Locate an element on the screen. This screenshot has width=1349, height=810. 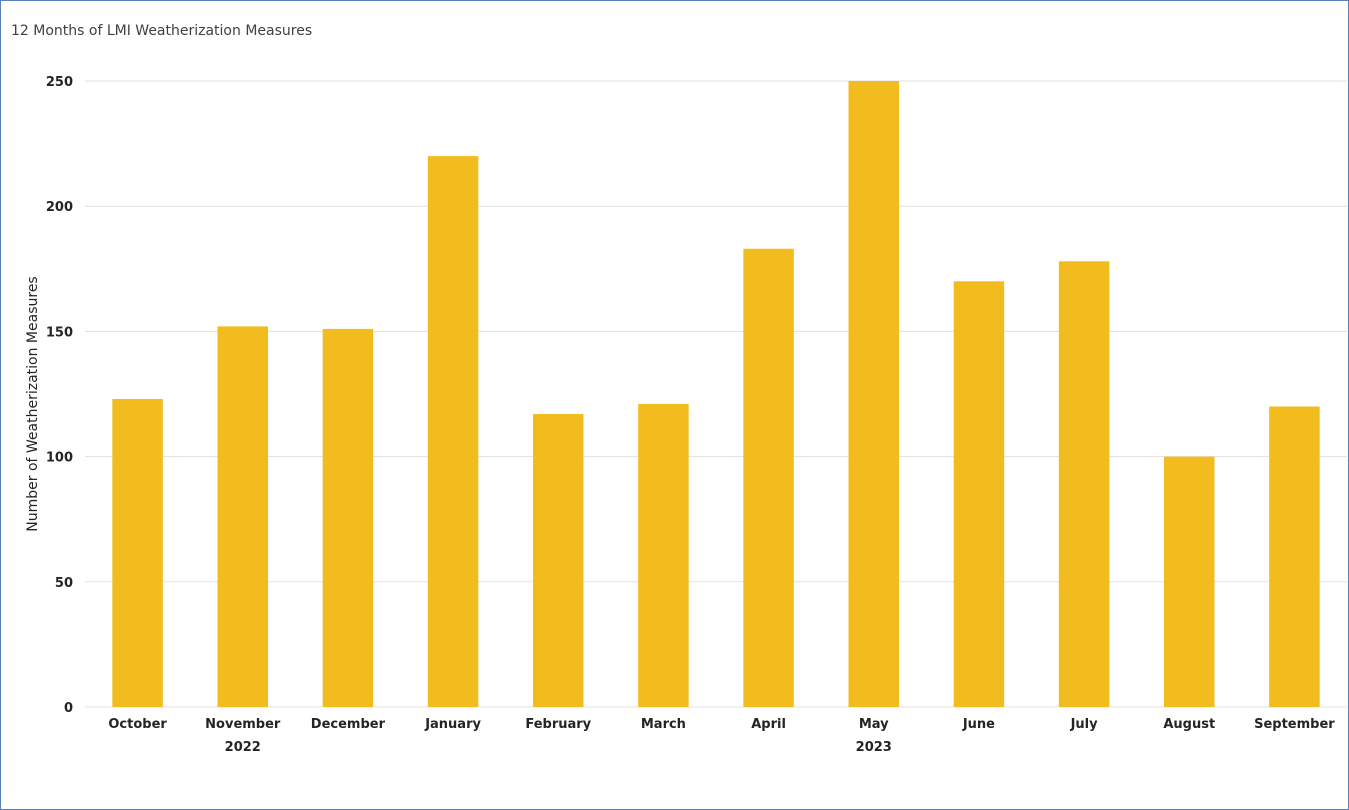
bar-november is located at coordinates (242, 516).